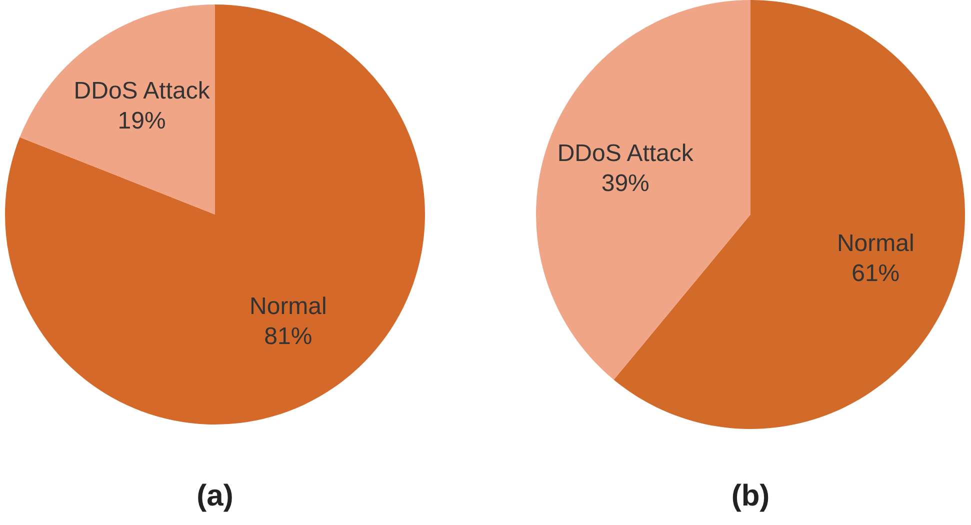 This screenshot has height=525, width=971. I want to click on text: (b), so click(750, 495).